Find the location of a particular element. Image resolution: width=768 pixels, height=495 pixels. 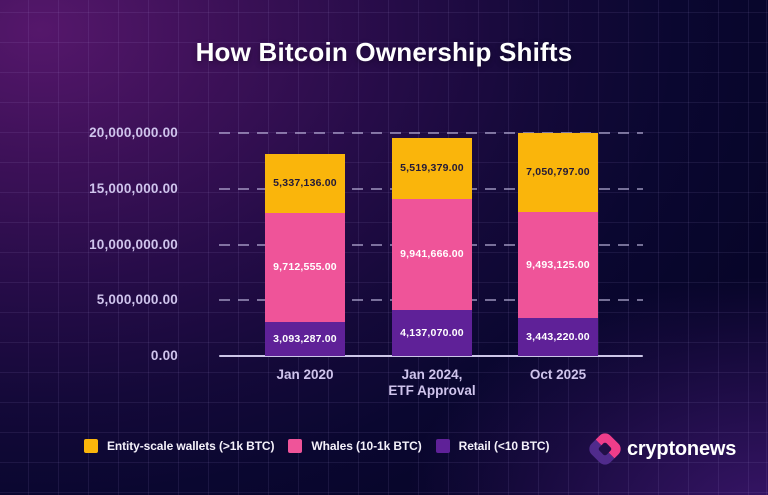

stacked-bar: 5,337,136.00 9,712,555.00 3,093,287.00 is located at coordinates (305, 254).